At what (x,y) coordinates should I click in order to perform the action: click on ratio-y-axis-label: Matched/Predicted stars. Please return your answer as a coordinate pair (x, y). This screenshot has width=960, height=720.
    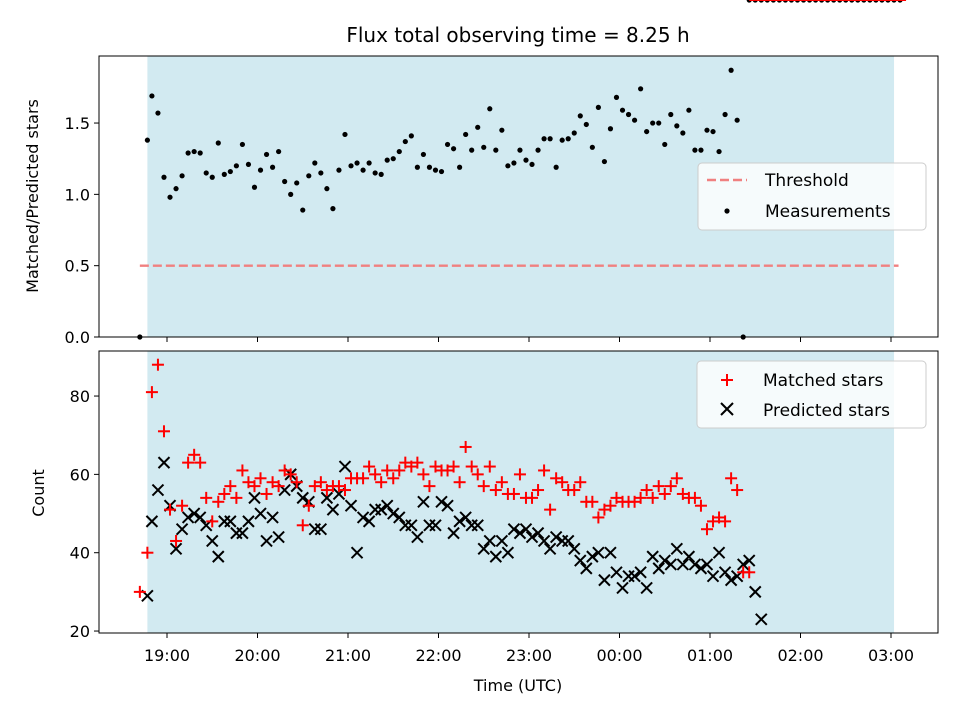
    Looking at the image, I should click on (32, 196).